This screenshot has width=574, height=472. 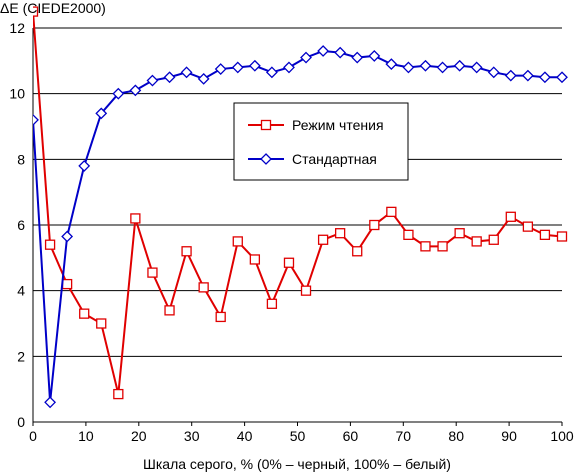 I want to click on legend: Режим чтения Стандартная, so click(x=321, y=141).